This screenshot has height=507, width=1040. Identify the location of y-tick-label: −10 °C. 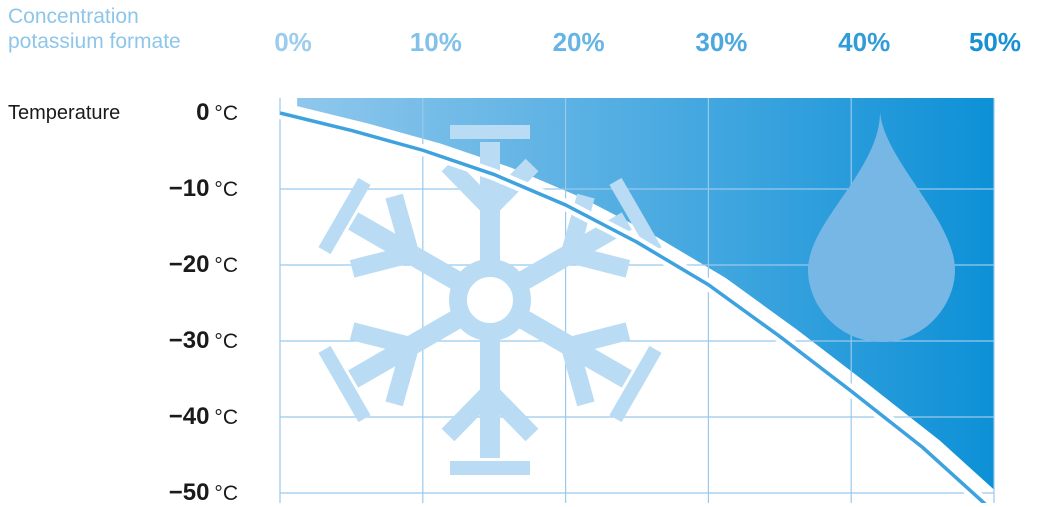
(203, 189).